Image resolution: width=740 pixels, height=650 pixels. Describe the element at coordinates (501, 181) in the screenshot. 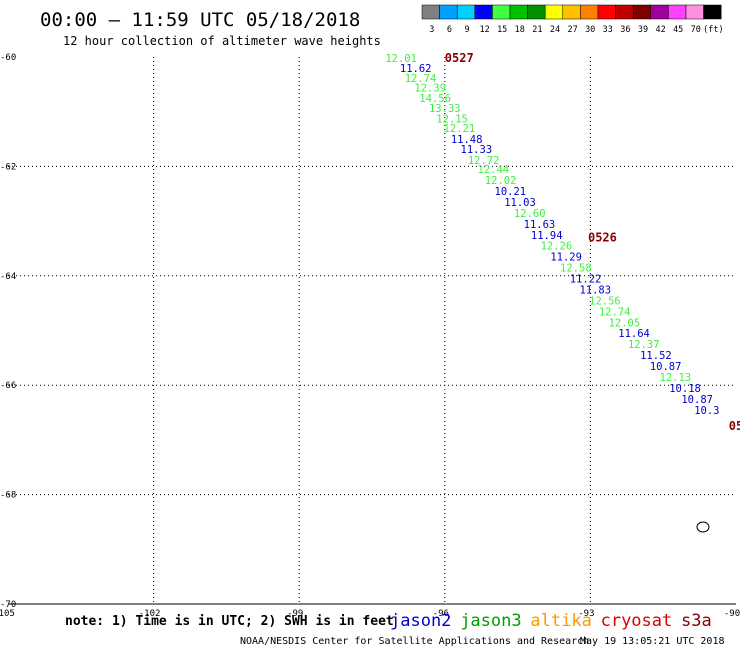

I see `swh-value-label: 12.02` at that location.